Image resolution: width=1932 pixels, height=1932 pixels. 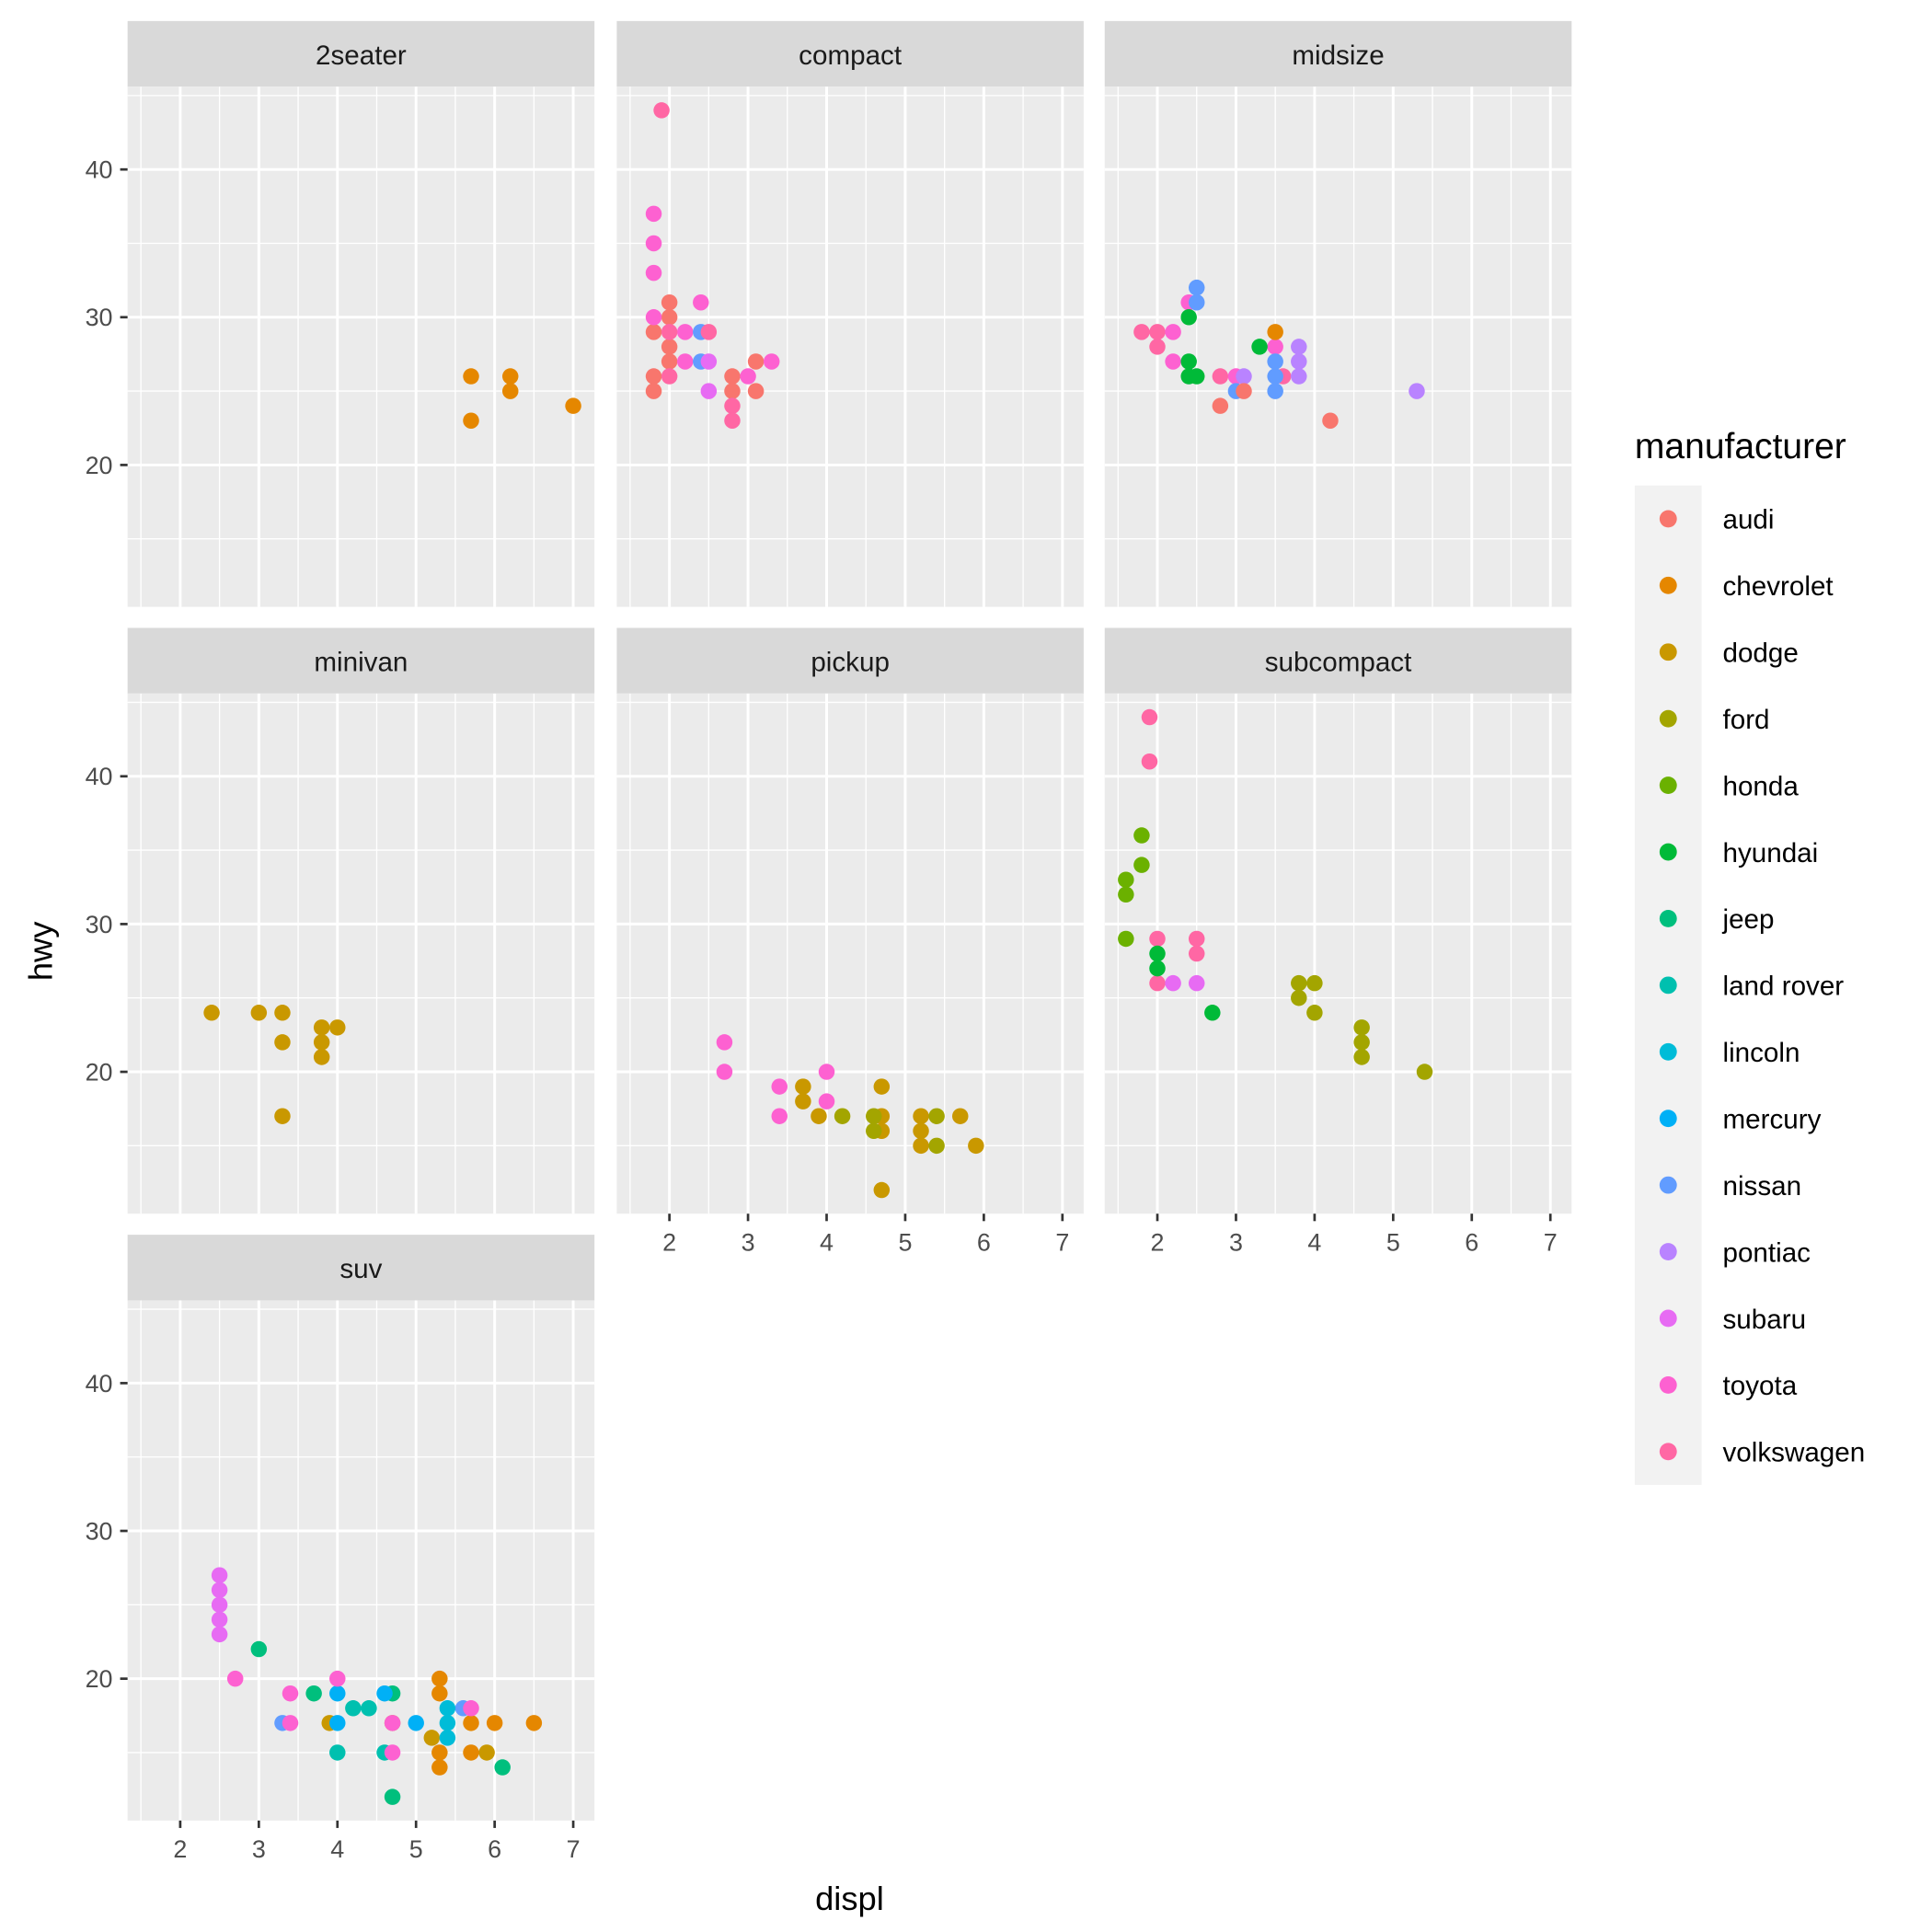 I want to click on legend-item: jeep, so click(x=1716, y=919).